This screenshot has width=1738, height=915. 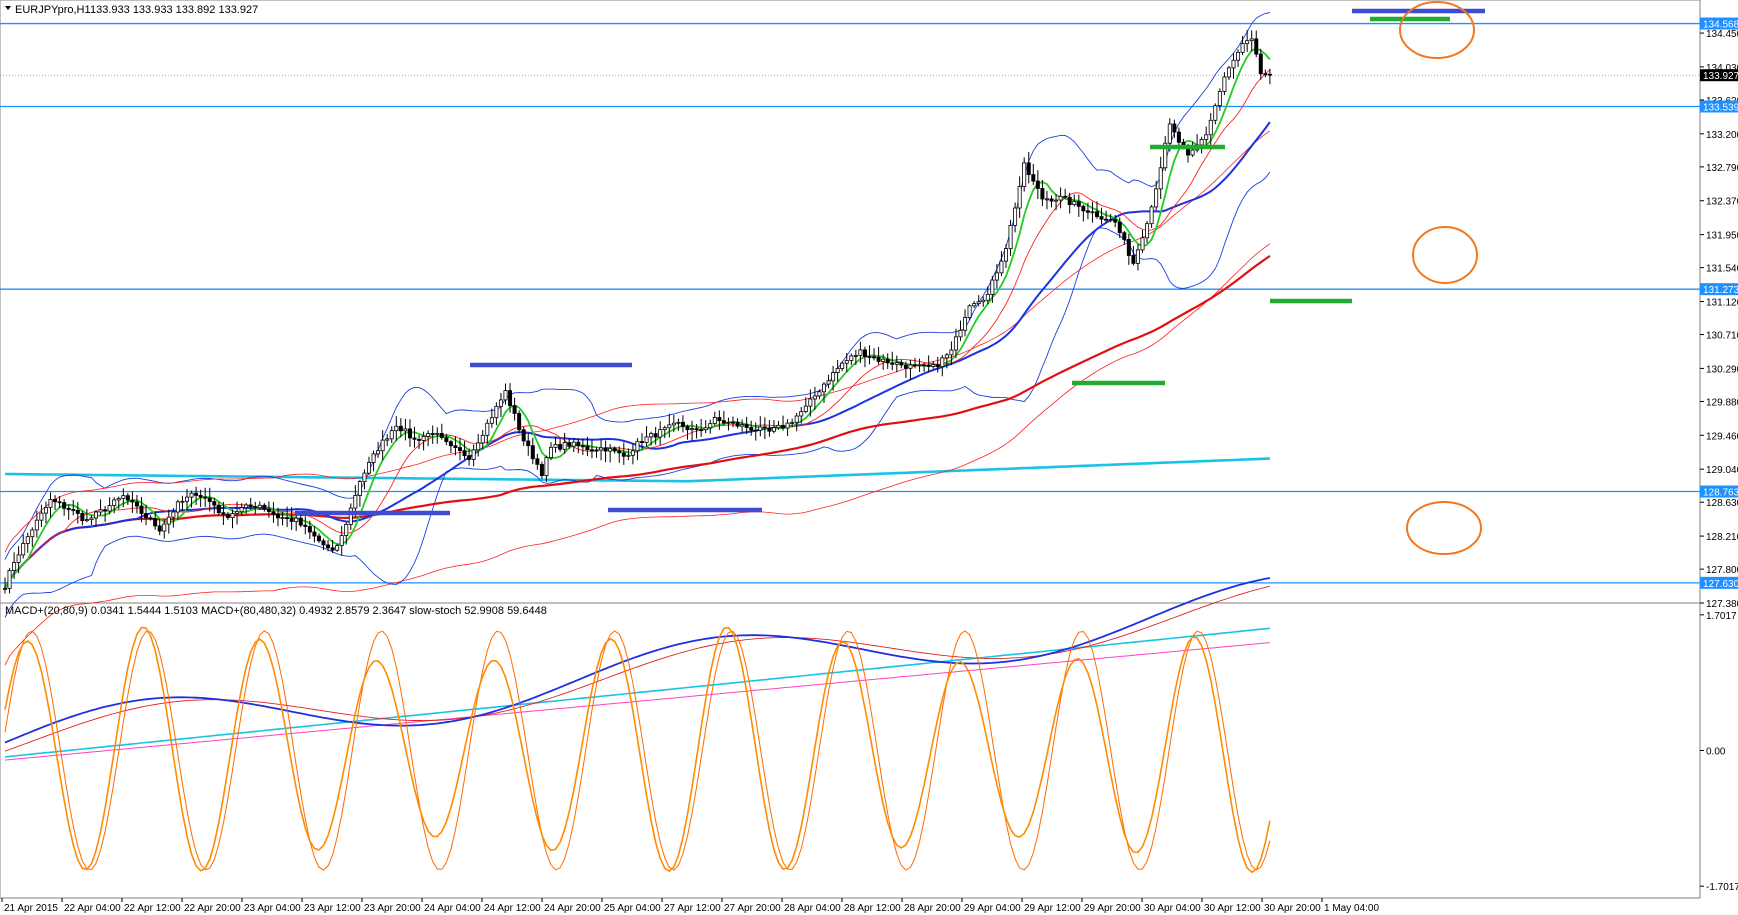 What do you see at coordinates (992, 908) in the screenshot?
I see `time-tick-label: 29 Apr 04:00` at bounding box center [992, 908].